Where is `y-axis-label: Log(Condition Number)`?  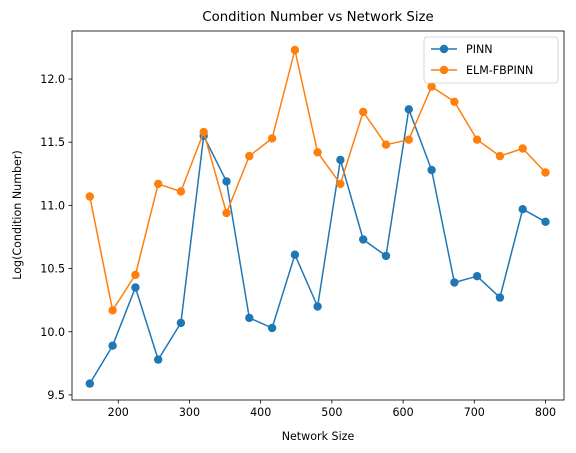 y-axis-label: Log(Condition Number) is located at coordinates (17, 215).